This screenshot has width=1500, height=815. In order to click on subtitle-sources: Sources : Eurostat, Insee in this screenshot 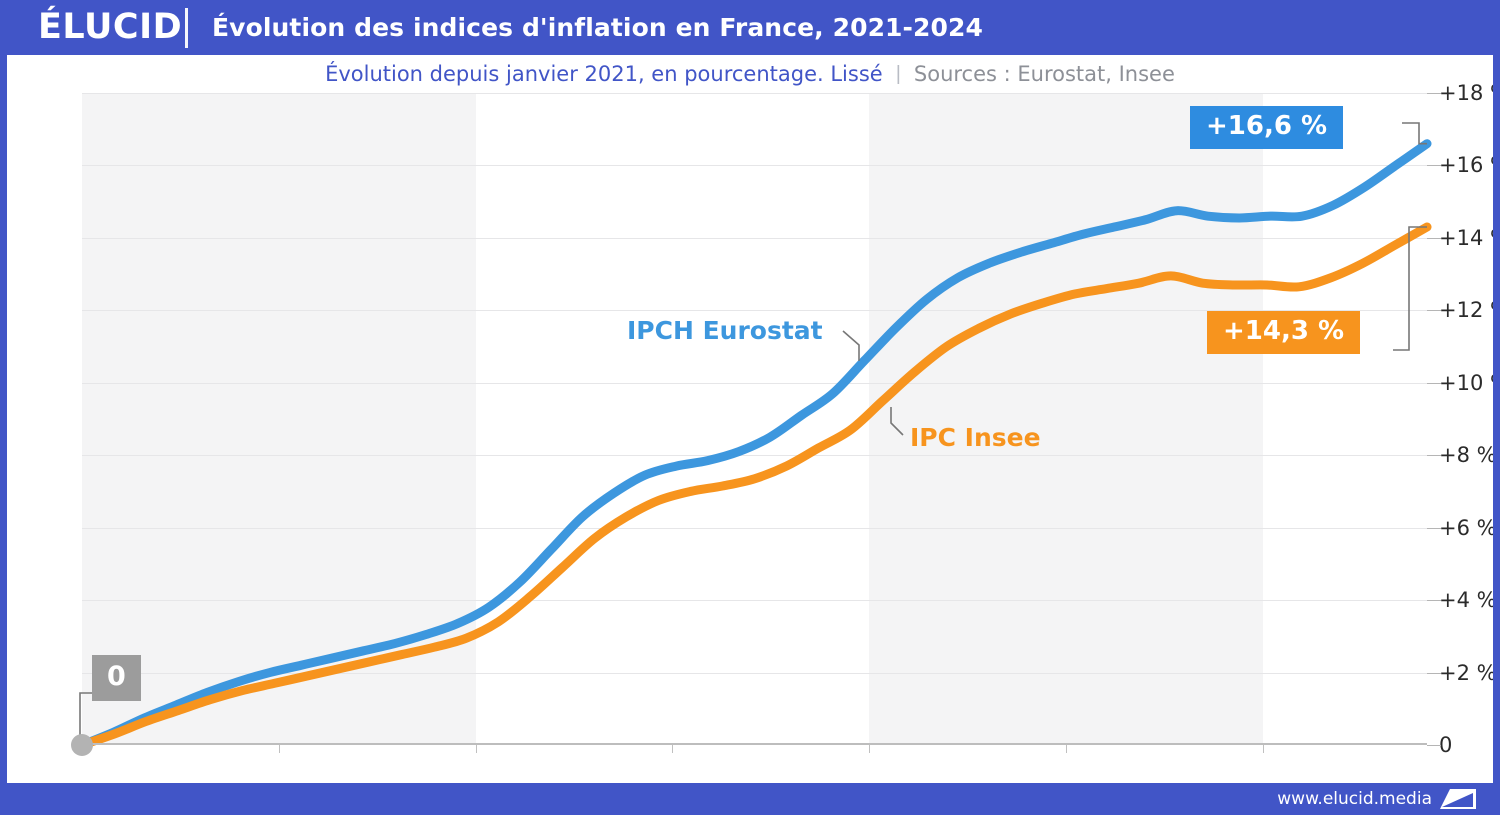, I will do `click(1044, 74)`.